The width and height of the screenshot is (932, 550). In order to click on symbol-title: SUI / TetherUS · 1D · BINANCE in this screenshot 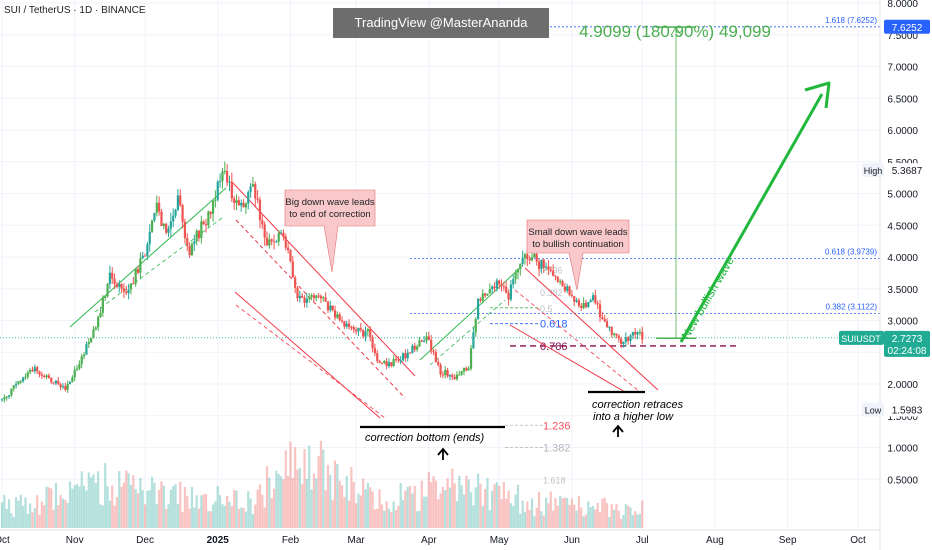, I will do `click(75, 10)`.